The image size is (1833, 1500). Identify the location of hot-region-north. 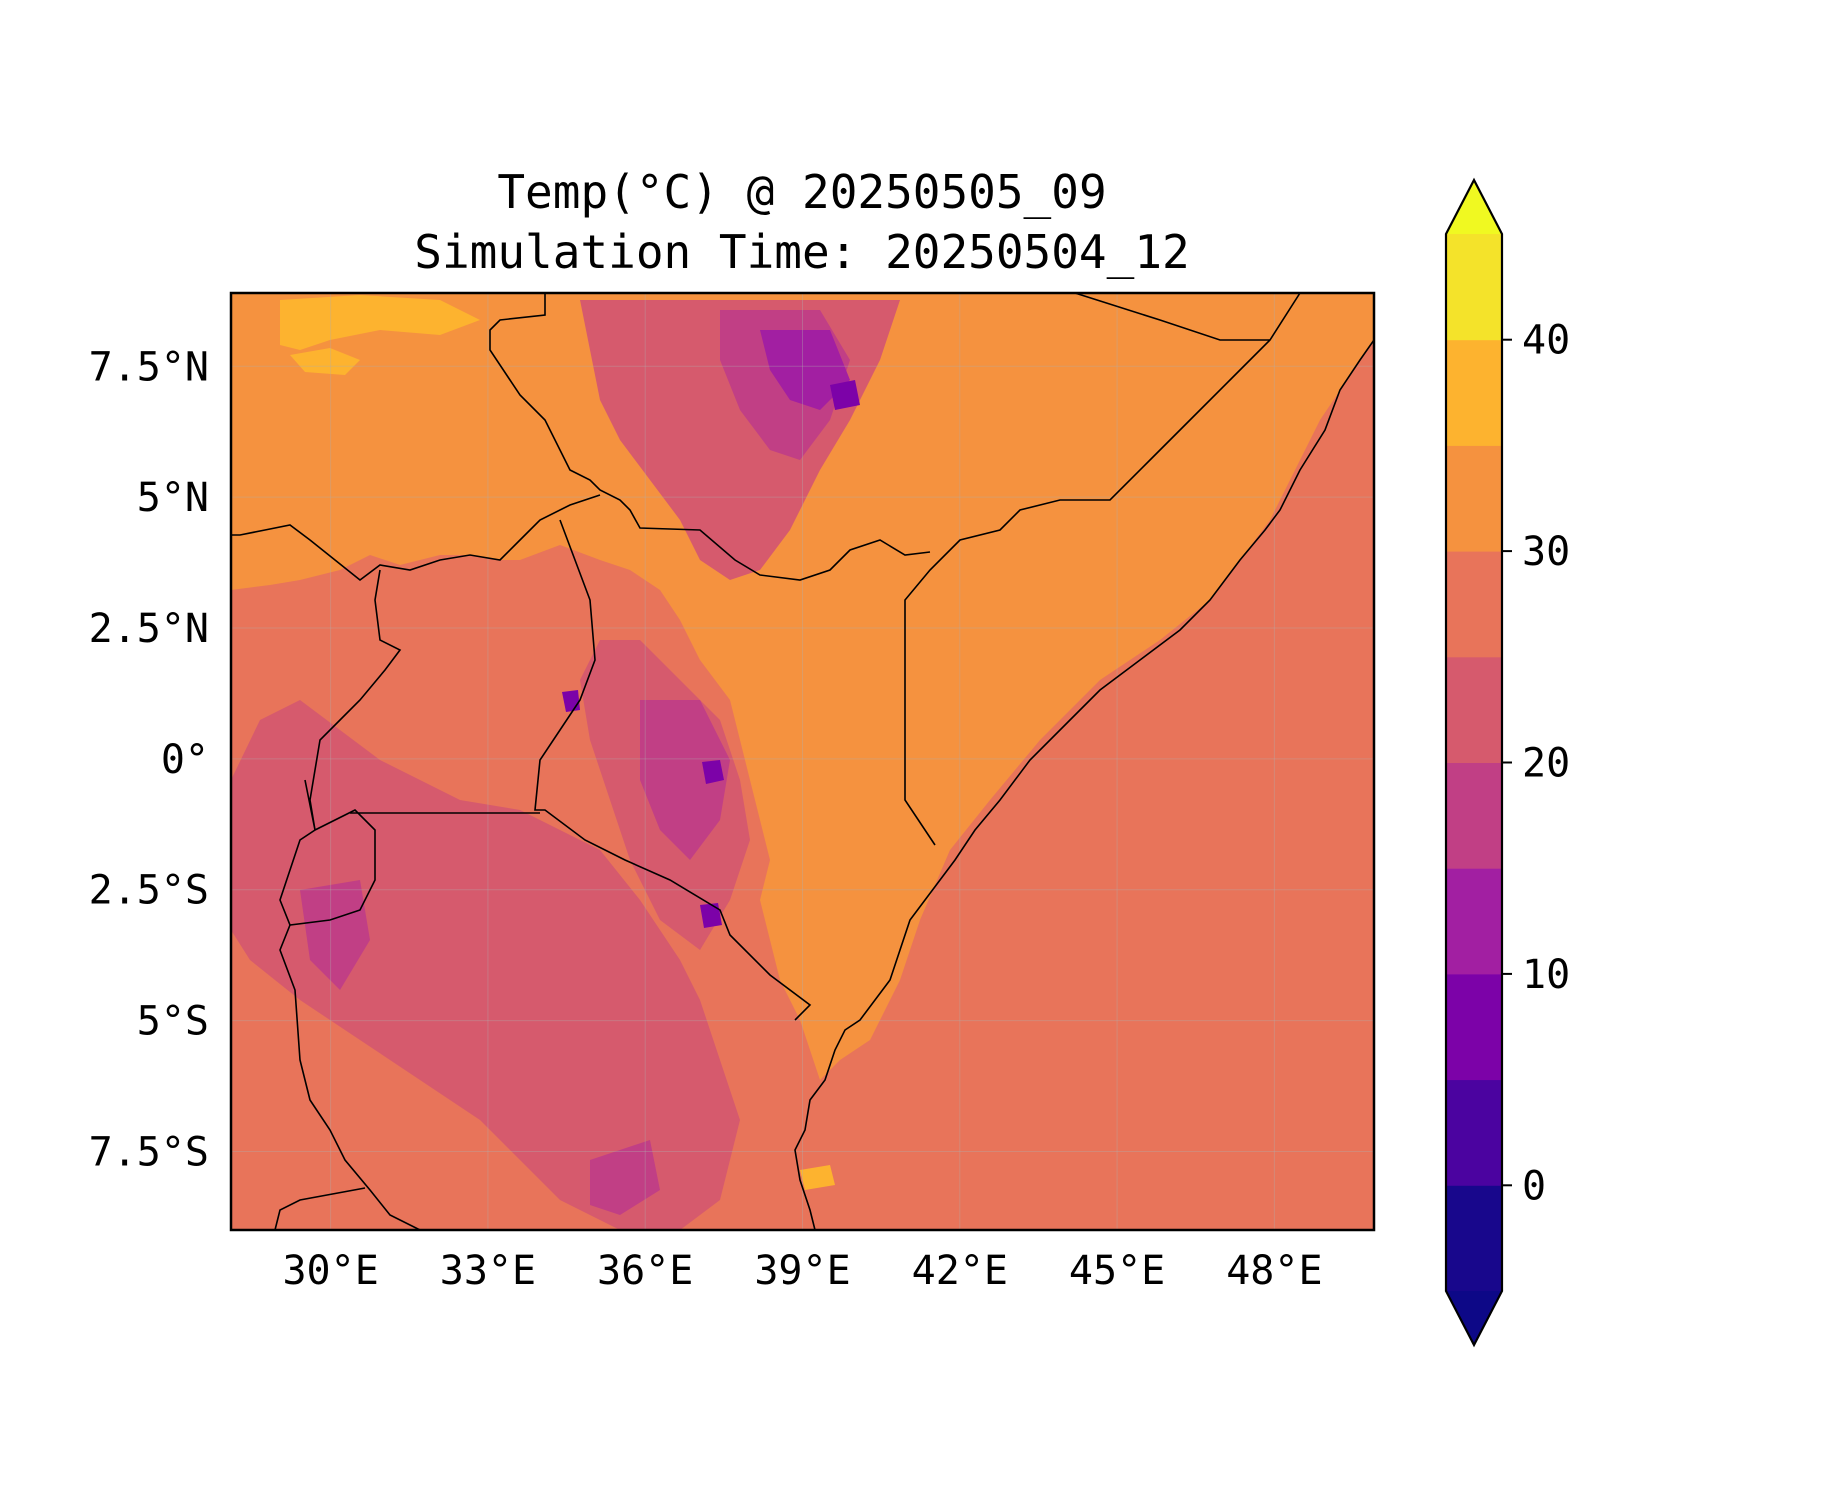
(380, 322).